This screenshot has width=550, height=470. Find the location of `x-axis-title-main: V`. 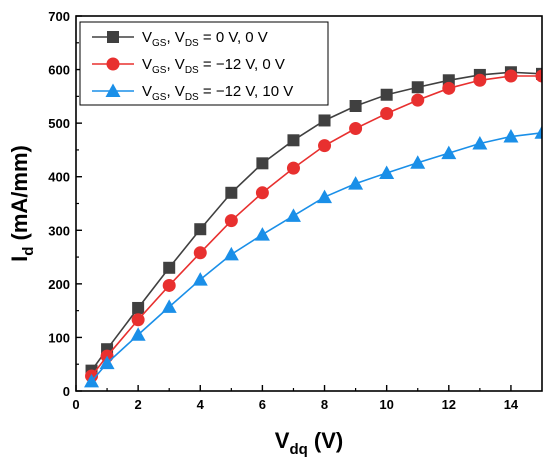

x-axis-title-main: V is located at coordinates (282, 440).